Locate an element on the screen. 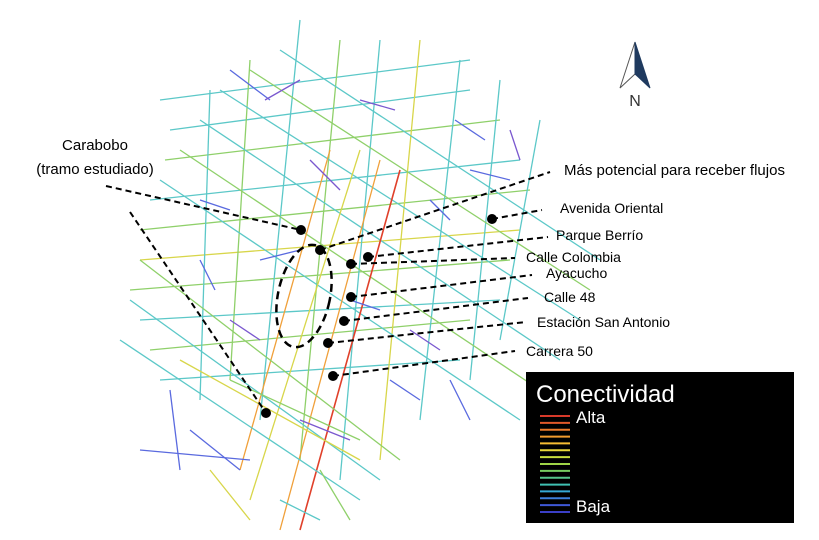 This screenshot has height=540, width=819. marker-carabobo-south is located at coordinates (266, 413).